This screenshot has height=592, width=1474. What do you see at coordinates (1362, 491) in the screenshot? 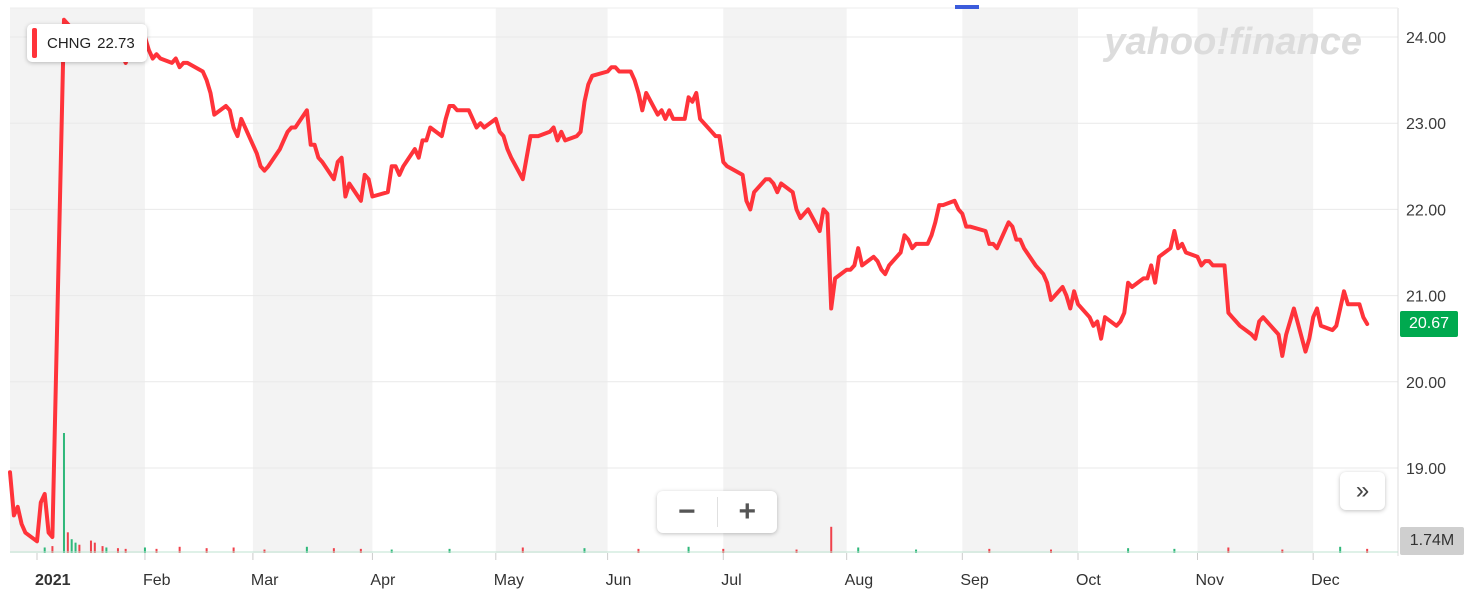
I see `expand-chart-button: »` at bounding box center [1362, 491].